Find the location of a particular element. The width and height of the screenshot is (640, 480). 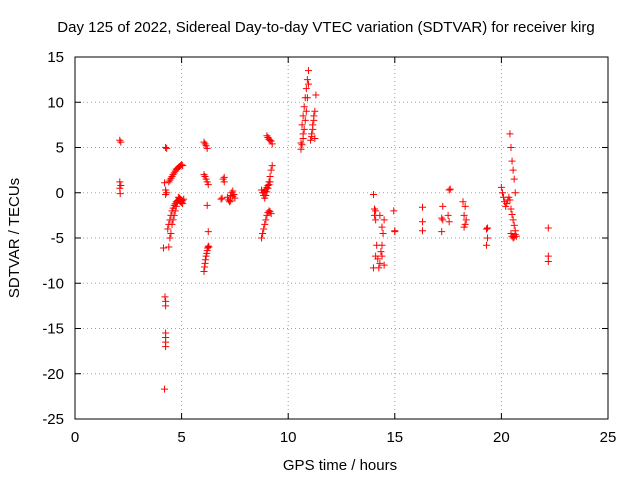

y-tick-label: 15 is located at coordinates (55, 57).